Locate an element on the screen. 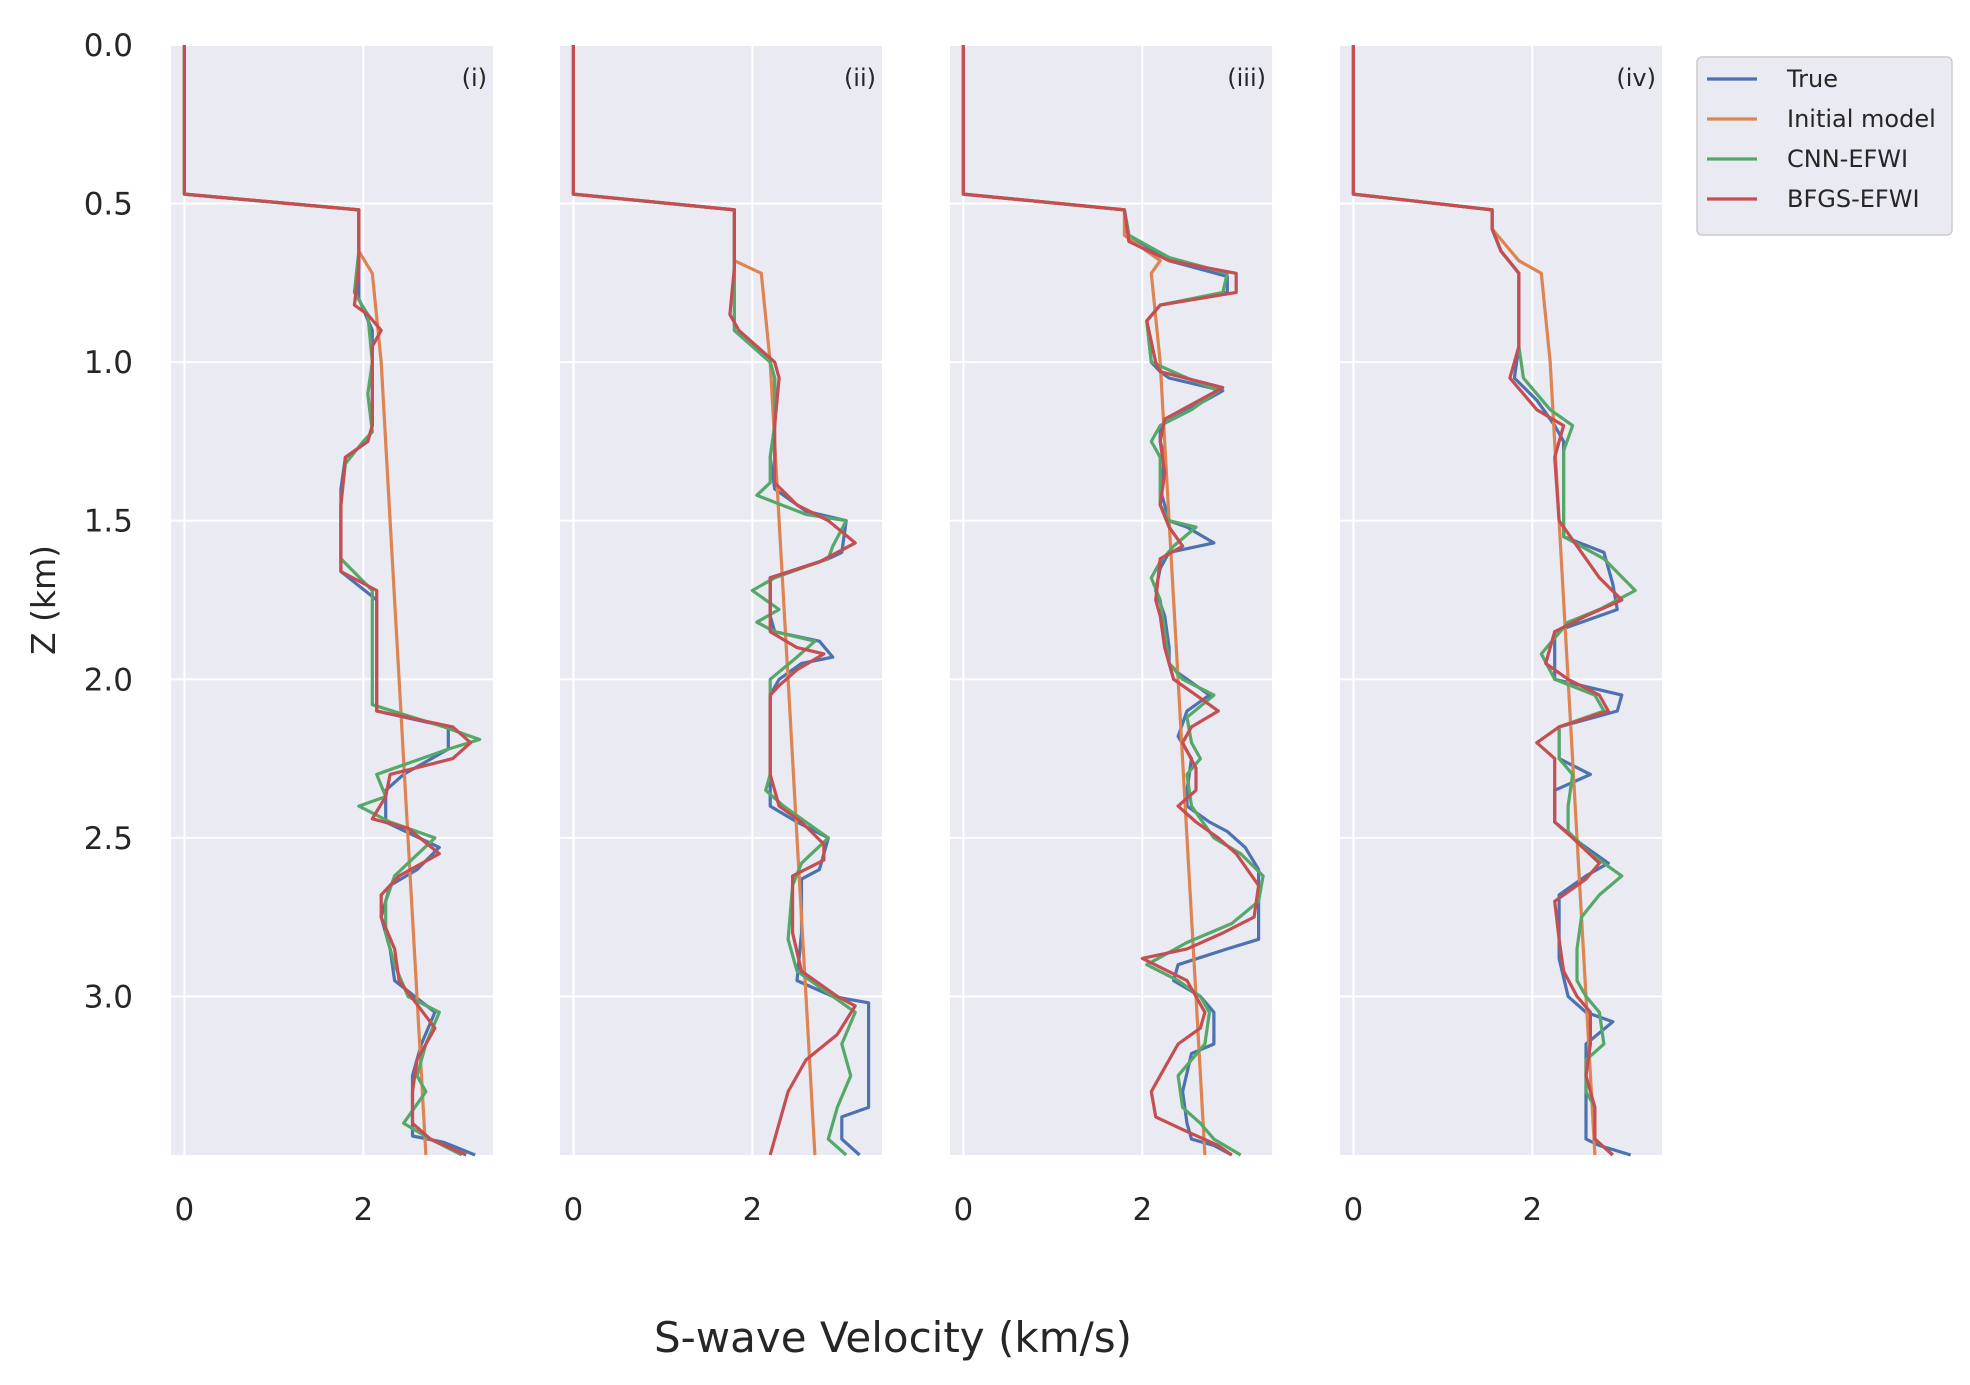 This screenshot has width=1970, height=1385. panel-3: 0 2 (iii) is located at coordinates (1111, 636).